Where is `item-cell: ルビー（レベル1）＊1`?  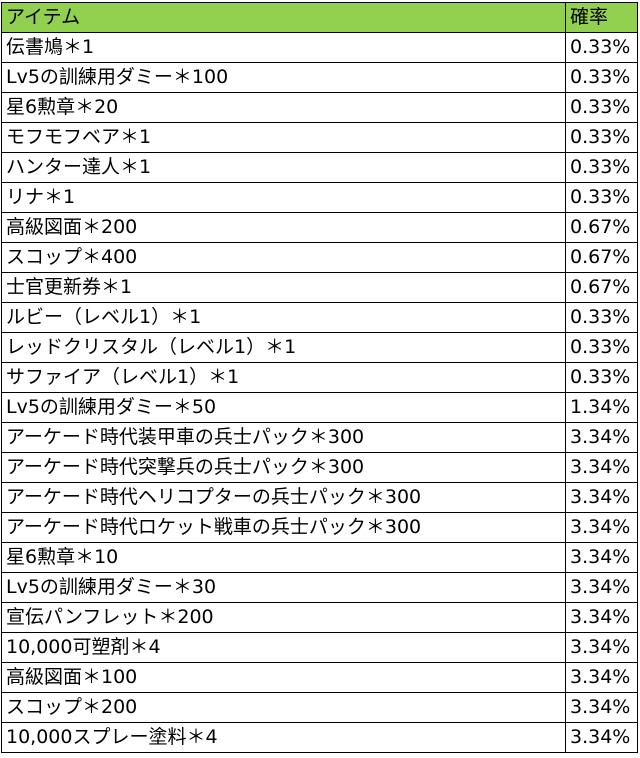 item-cell: ルビー（レベル1）＊1 is located at coordinates (283, 317).